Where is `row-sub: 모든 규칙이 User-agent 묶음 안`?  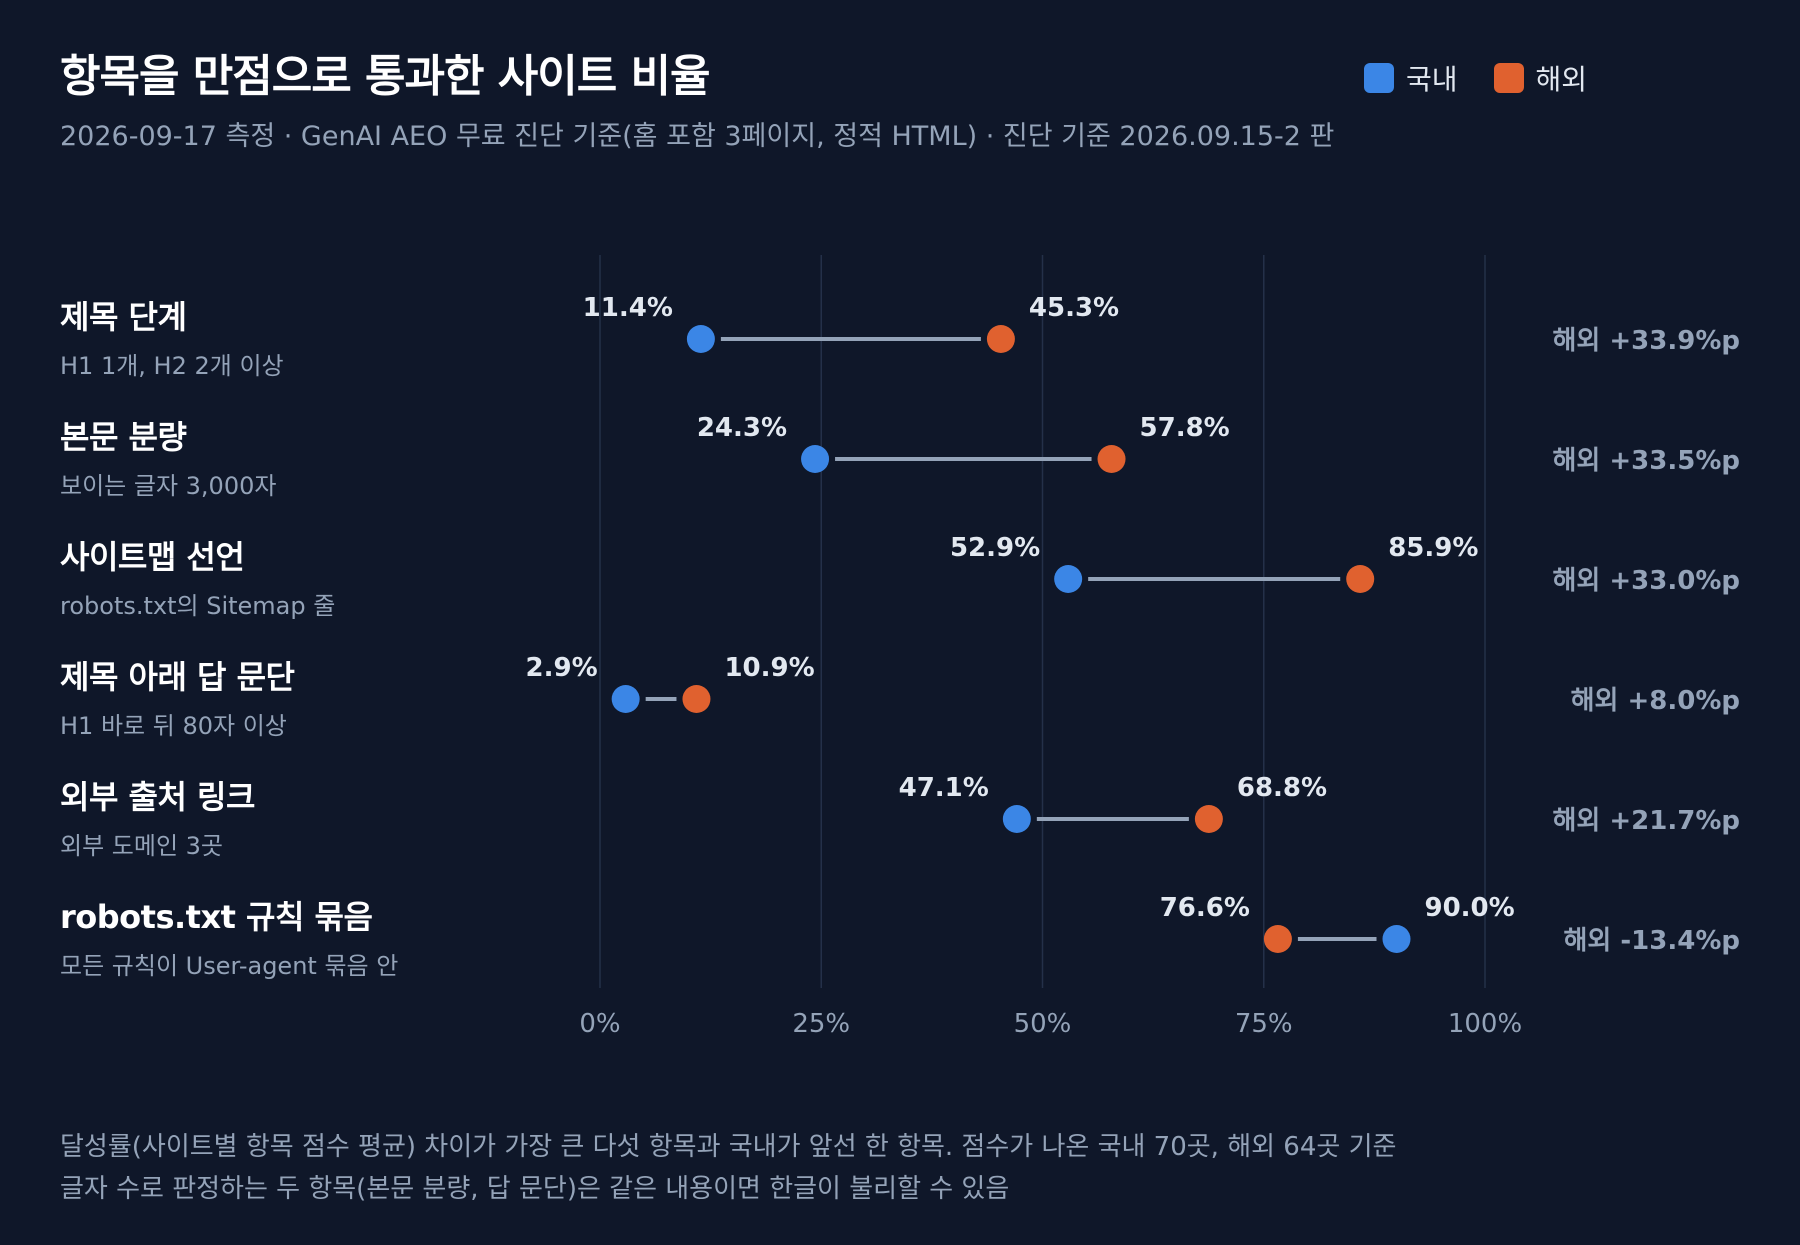 row-sub: 모든 규칙이 User-agent 묶음 안 is located at coordinates (229, 966).